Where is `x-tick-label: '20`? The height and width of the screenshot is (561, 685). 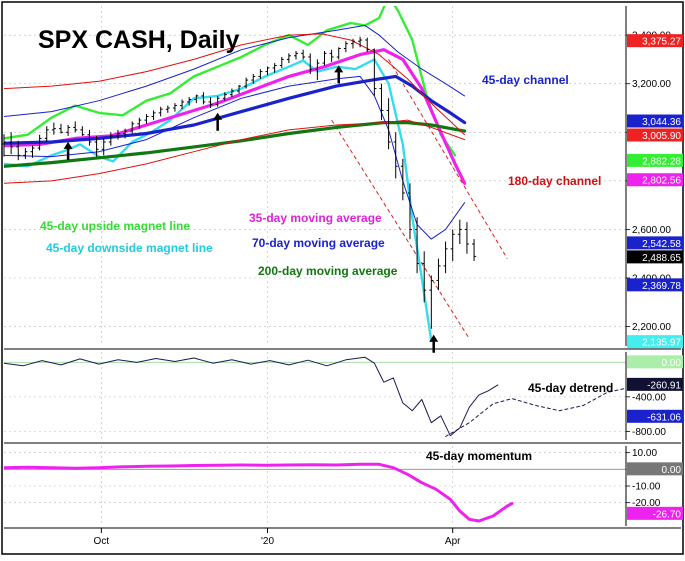 x-tick-label: '20 is located at coordinates (267, 541).